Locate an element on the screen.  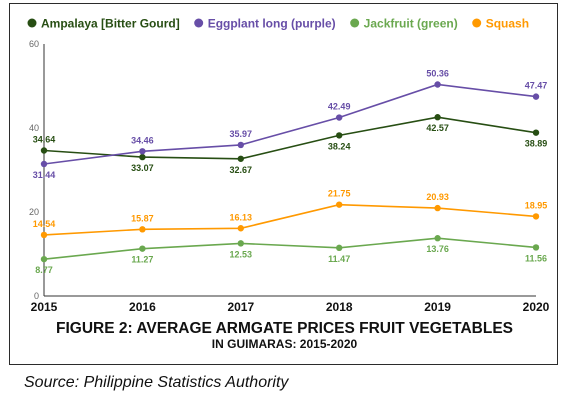
legend-label: Squash is located at coordinates (507, 24).